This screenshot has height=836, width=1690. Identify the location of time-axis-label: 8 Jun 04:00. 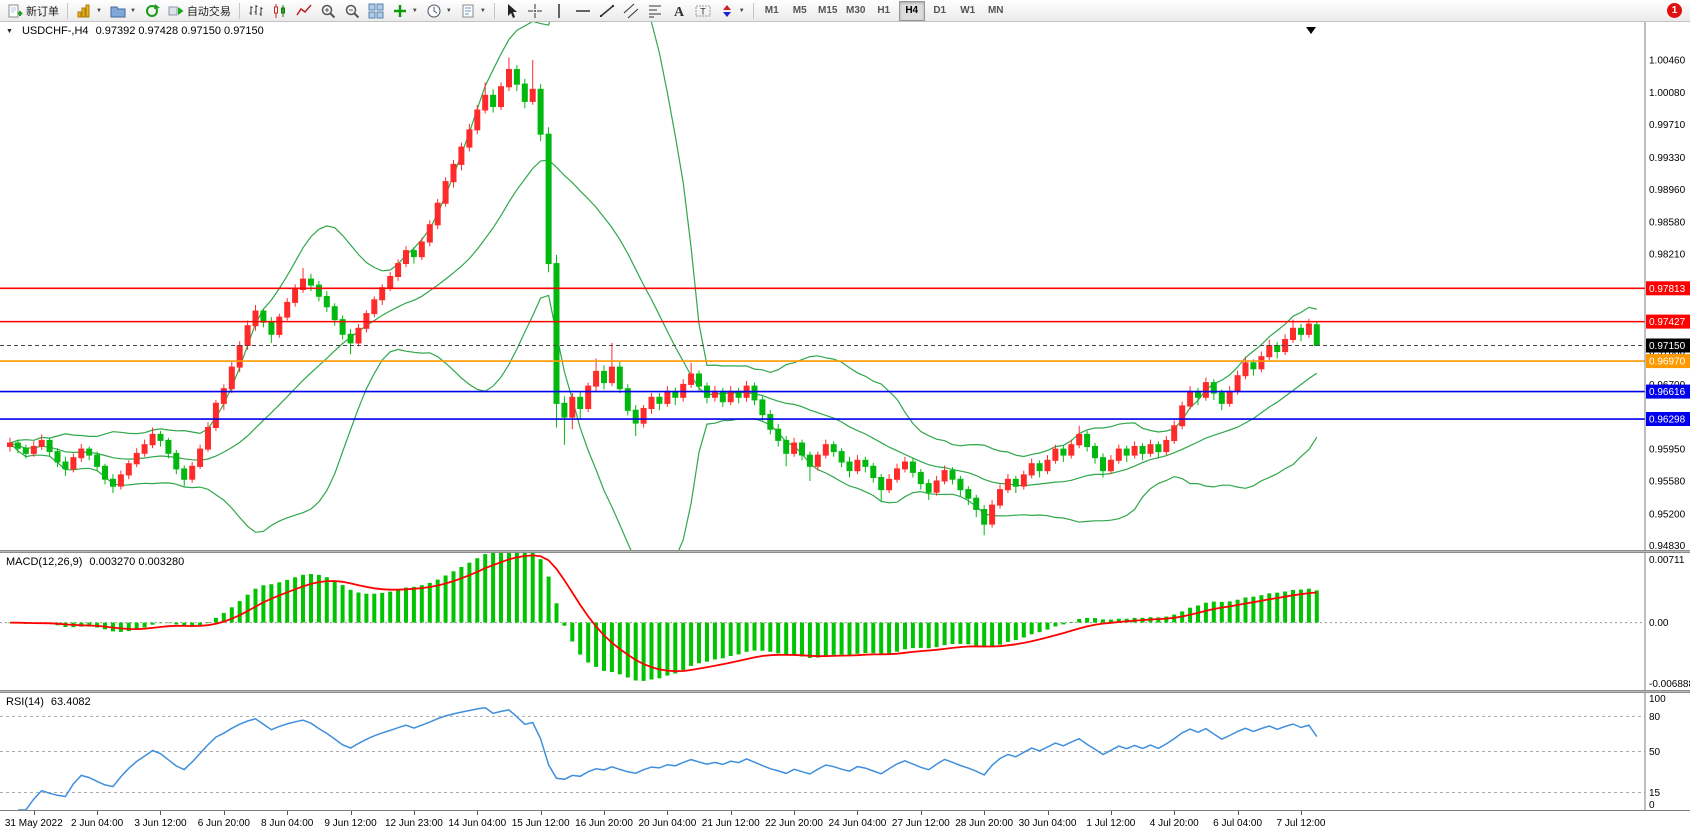
(287, 823).